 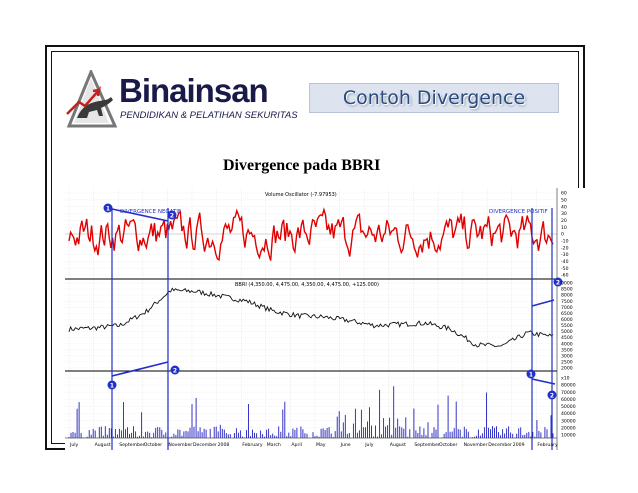 I want to click on marker-2-price-negative: 2, so click(x=175, y=370).